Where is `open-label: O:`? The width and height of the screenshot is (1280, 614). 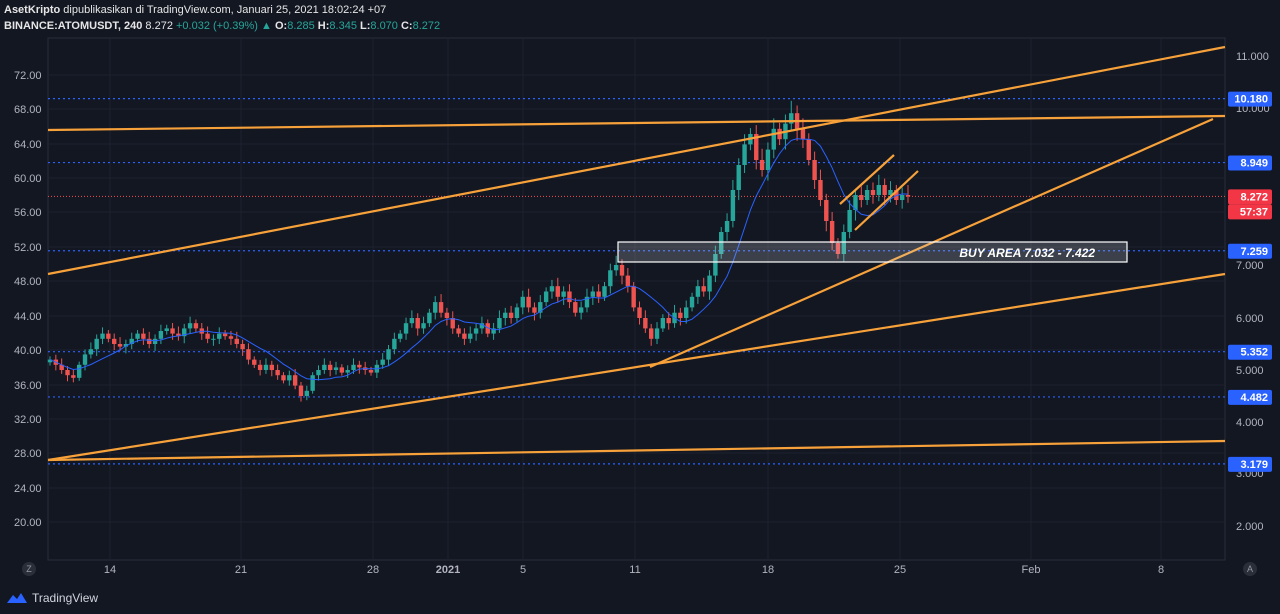 open-label: O: is located at coordinates (281, 26).